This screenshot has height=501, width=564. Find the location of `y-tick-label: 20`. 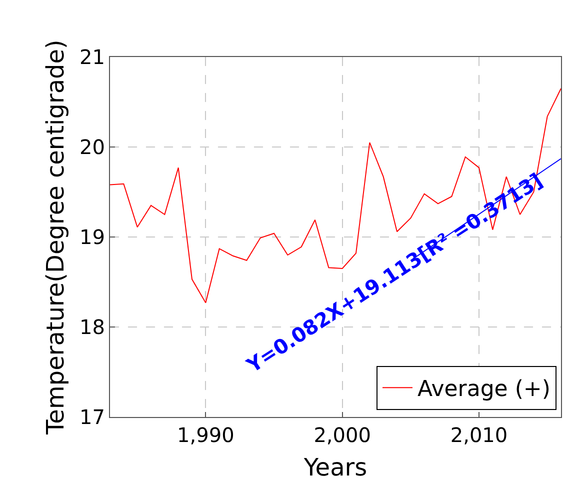

y-tick-label: 20 is located at coordinates (92, 147).